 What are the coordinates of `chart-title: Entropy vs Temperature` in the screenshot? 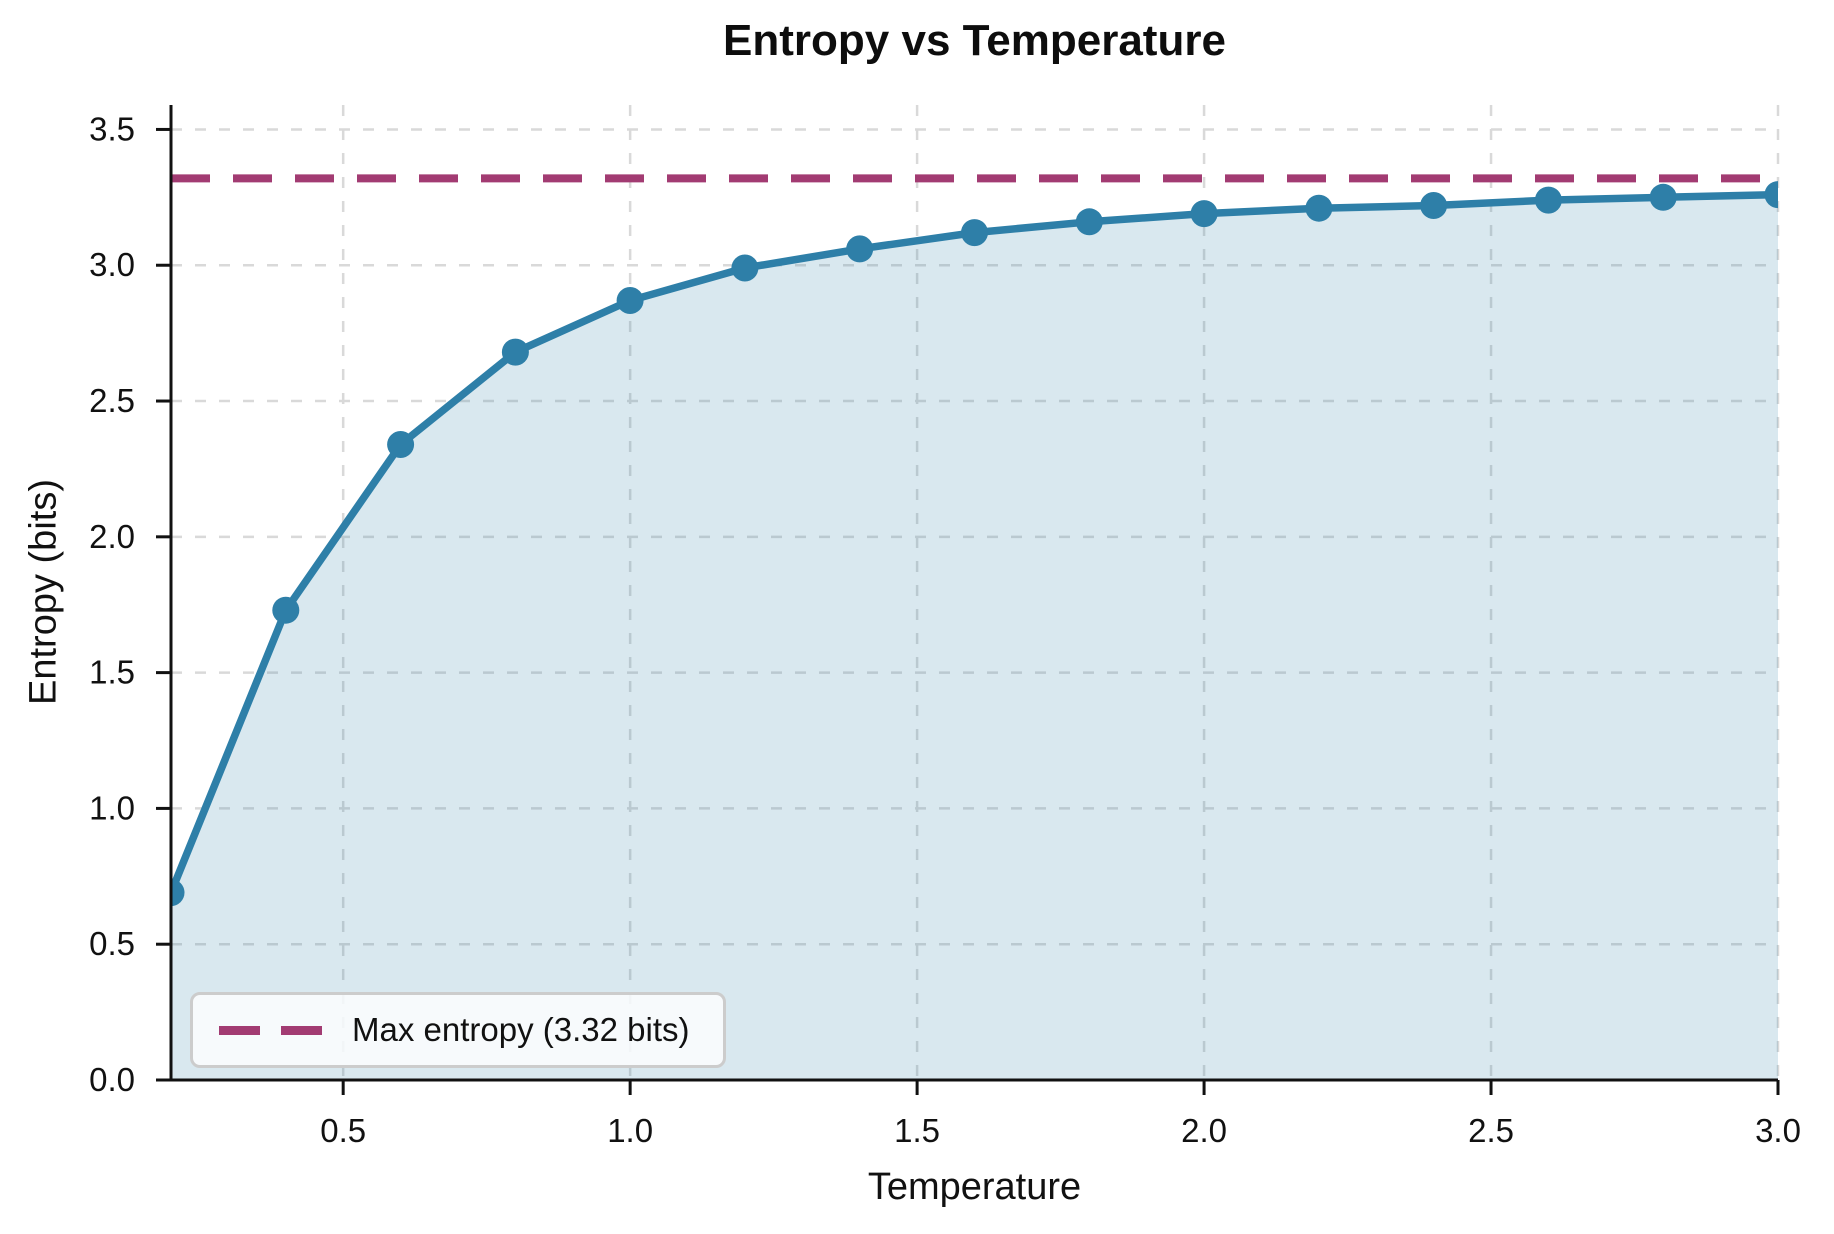 It's located at (974, 40).